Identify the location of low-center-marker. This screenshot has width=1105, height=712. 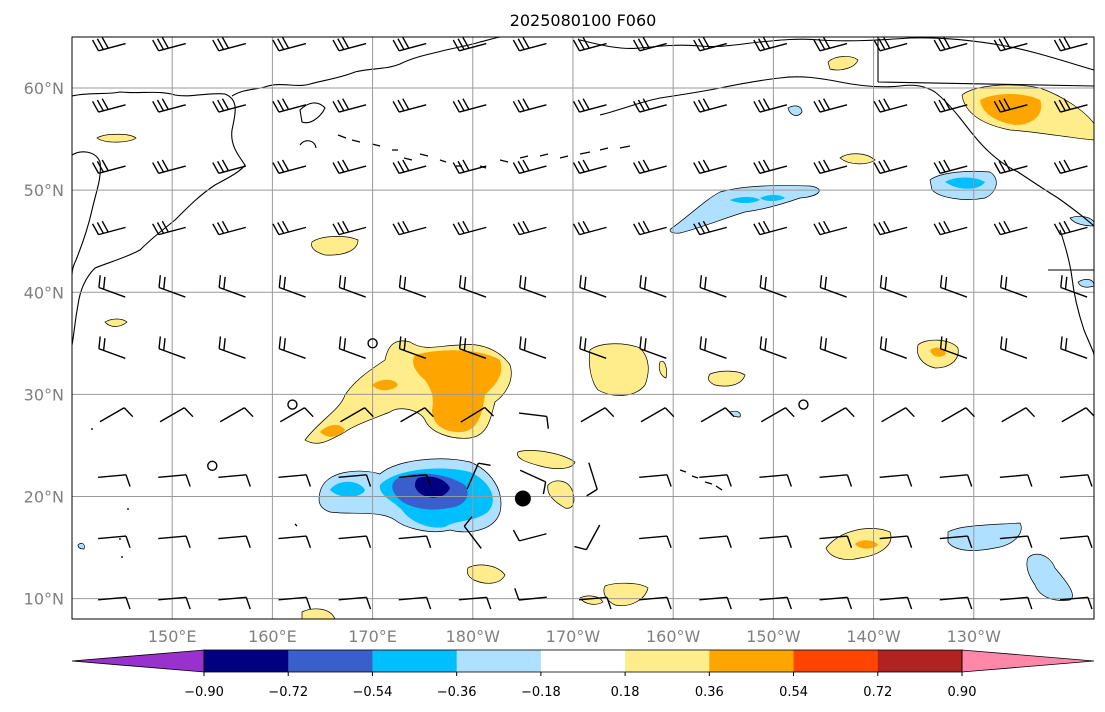
(803, 404).